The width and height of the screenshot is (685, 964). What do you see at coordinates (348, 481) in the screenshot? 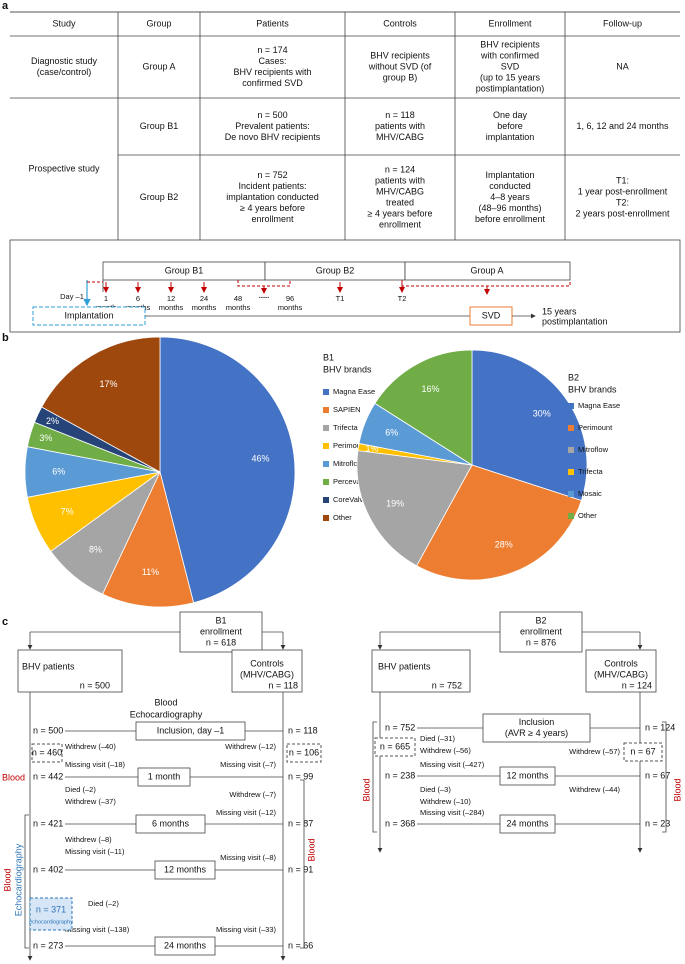
I see `legend-label: Perceval` at bounding box center [348, 481].